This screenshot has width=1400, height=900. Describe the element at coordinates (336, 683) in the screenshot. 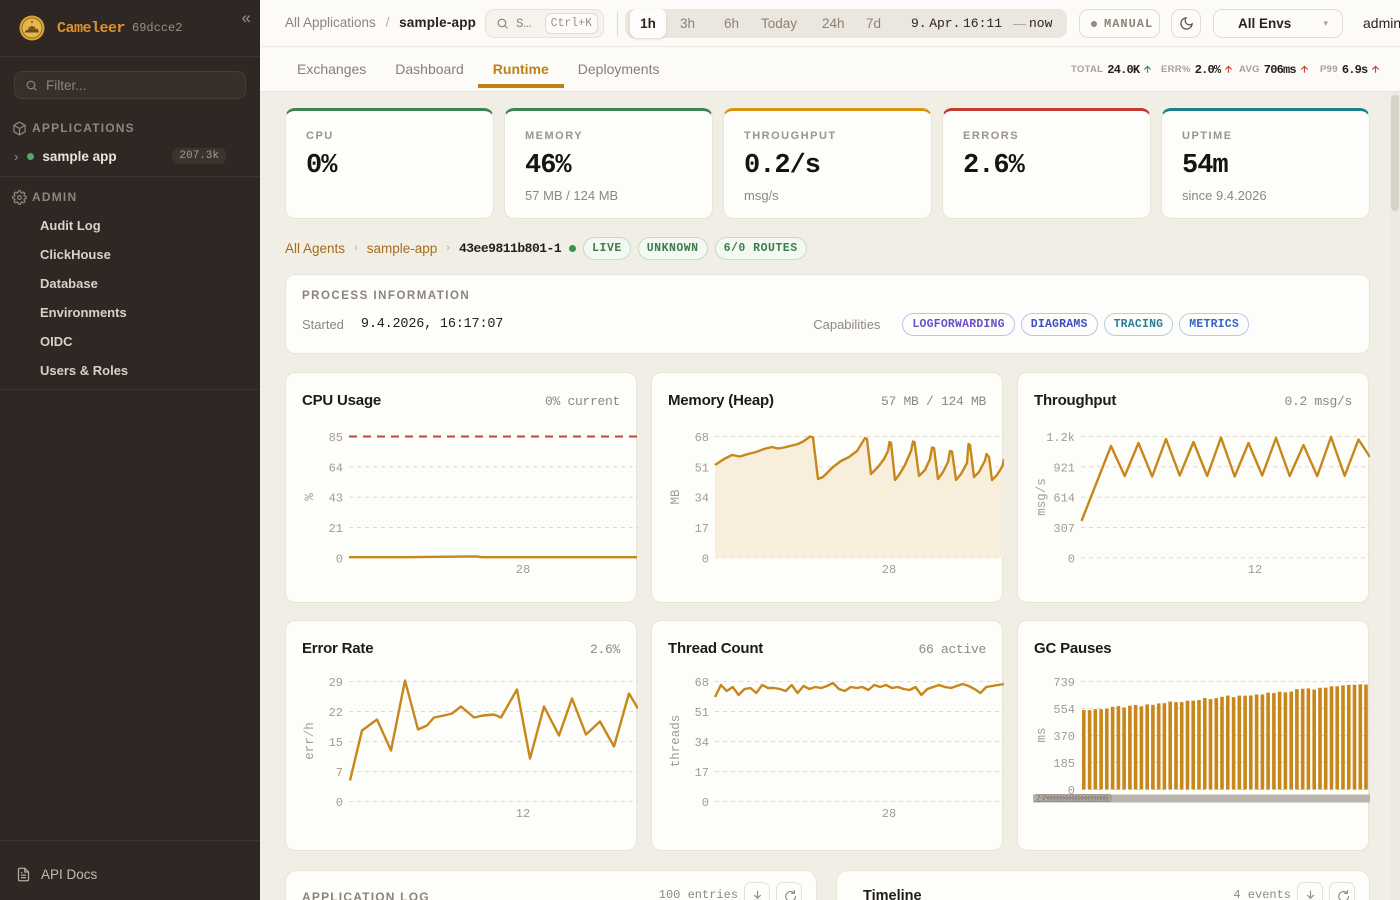

I see `svg-text: 29` at that location.